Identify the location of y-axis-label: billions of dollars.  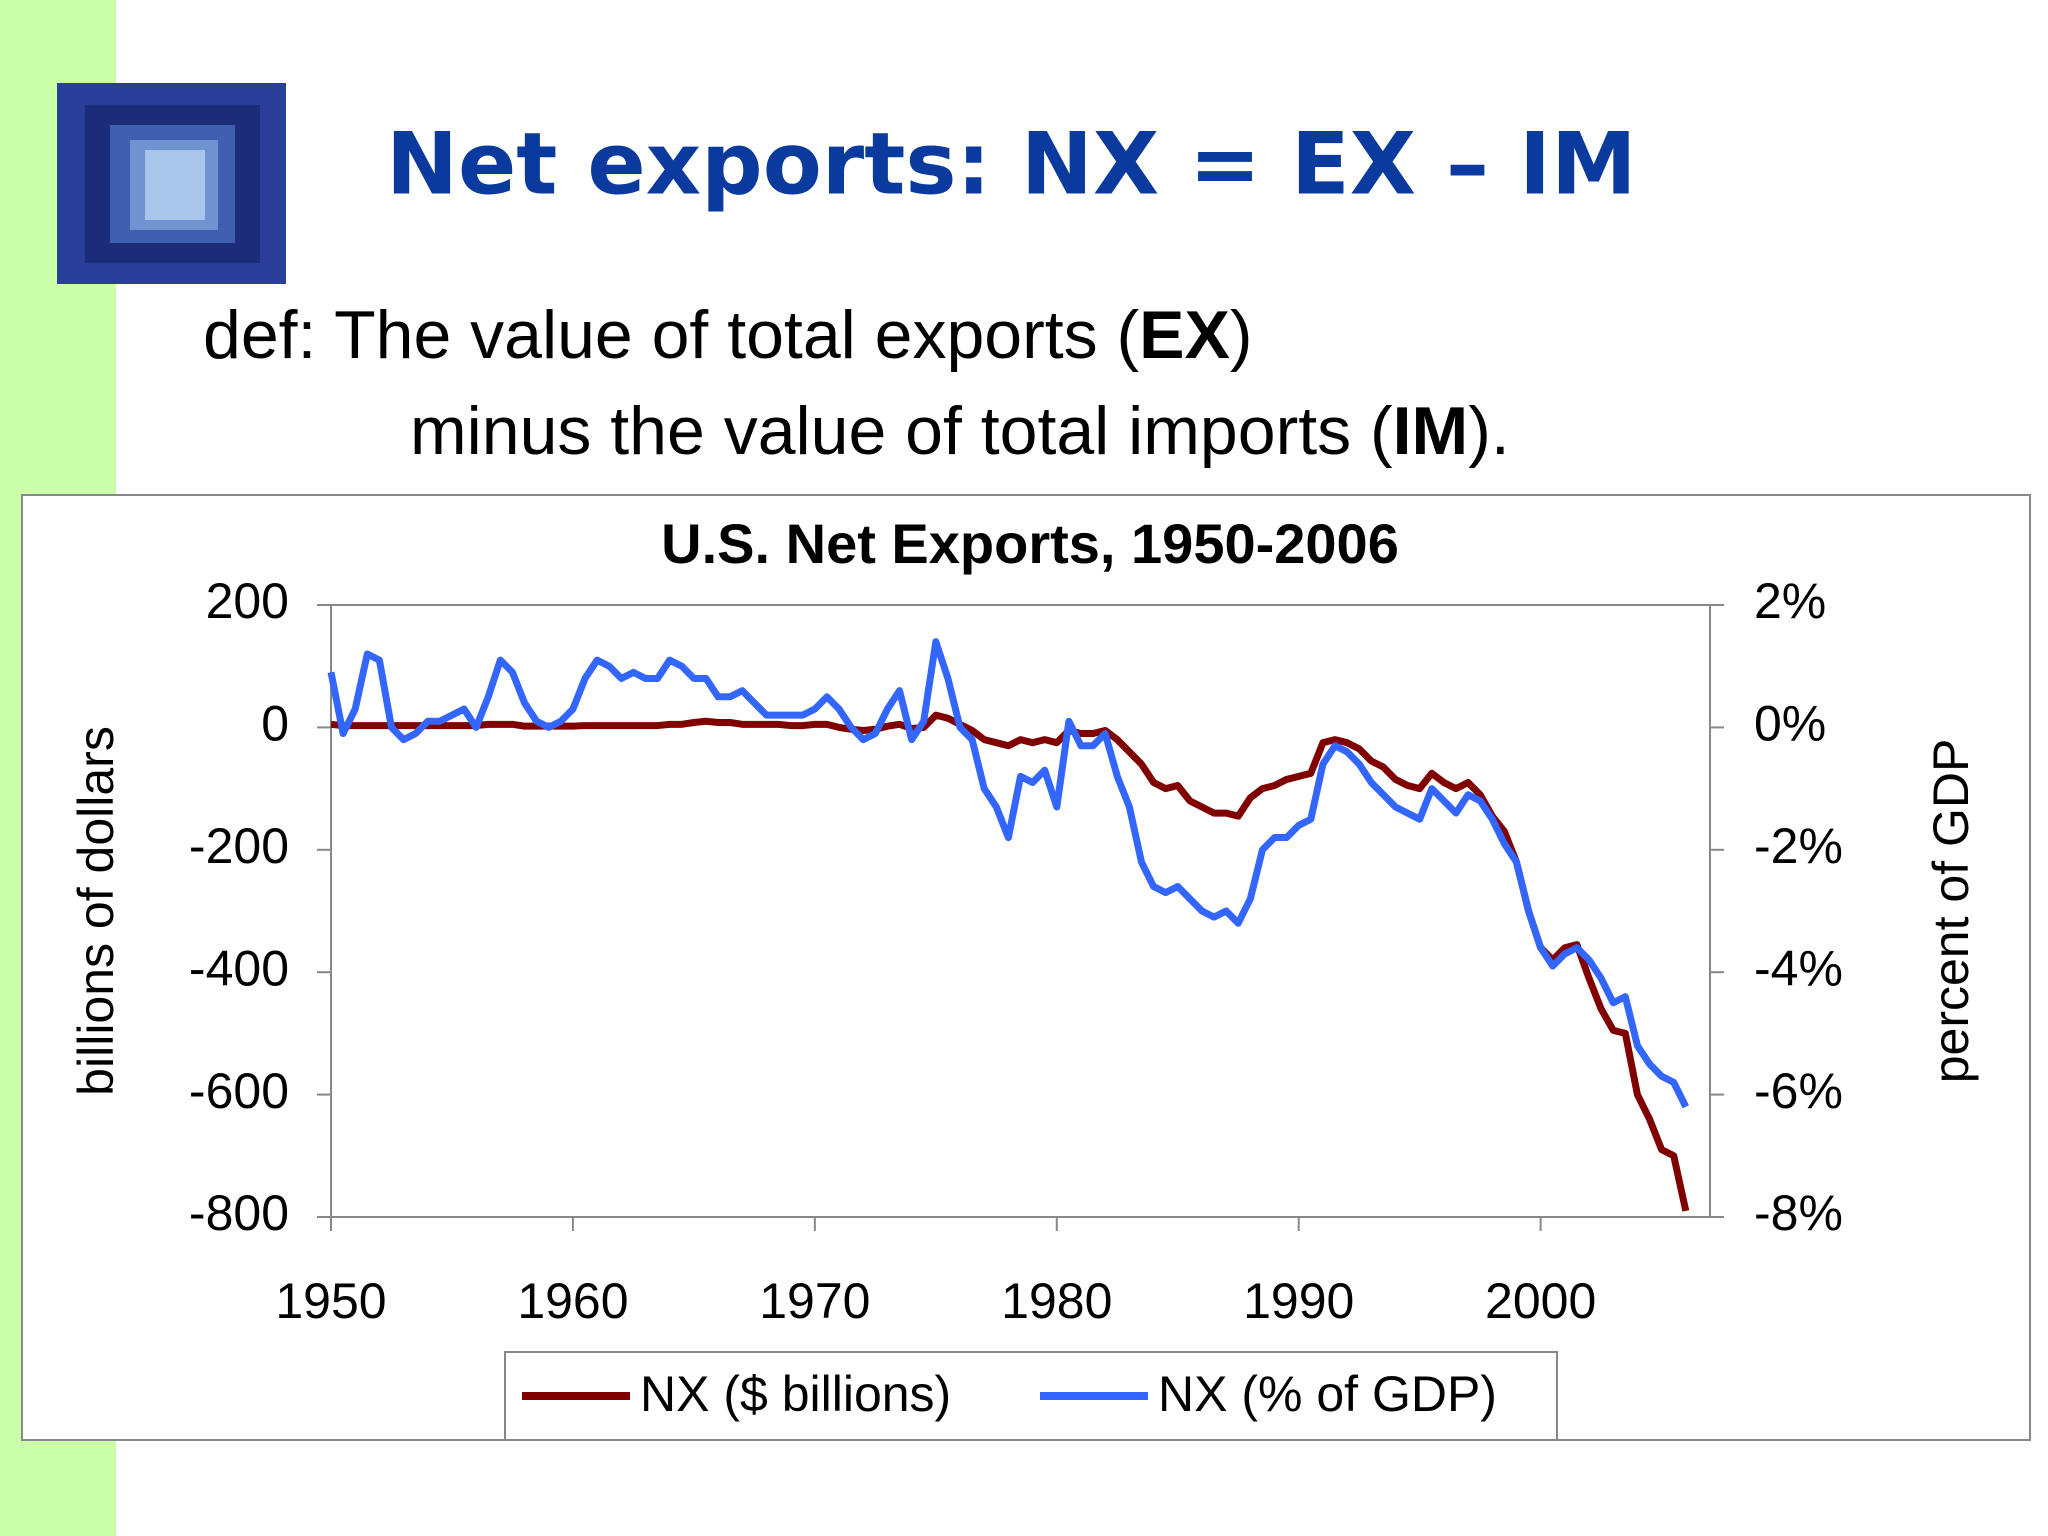
(96, 911).